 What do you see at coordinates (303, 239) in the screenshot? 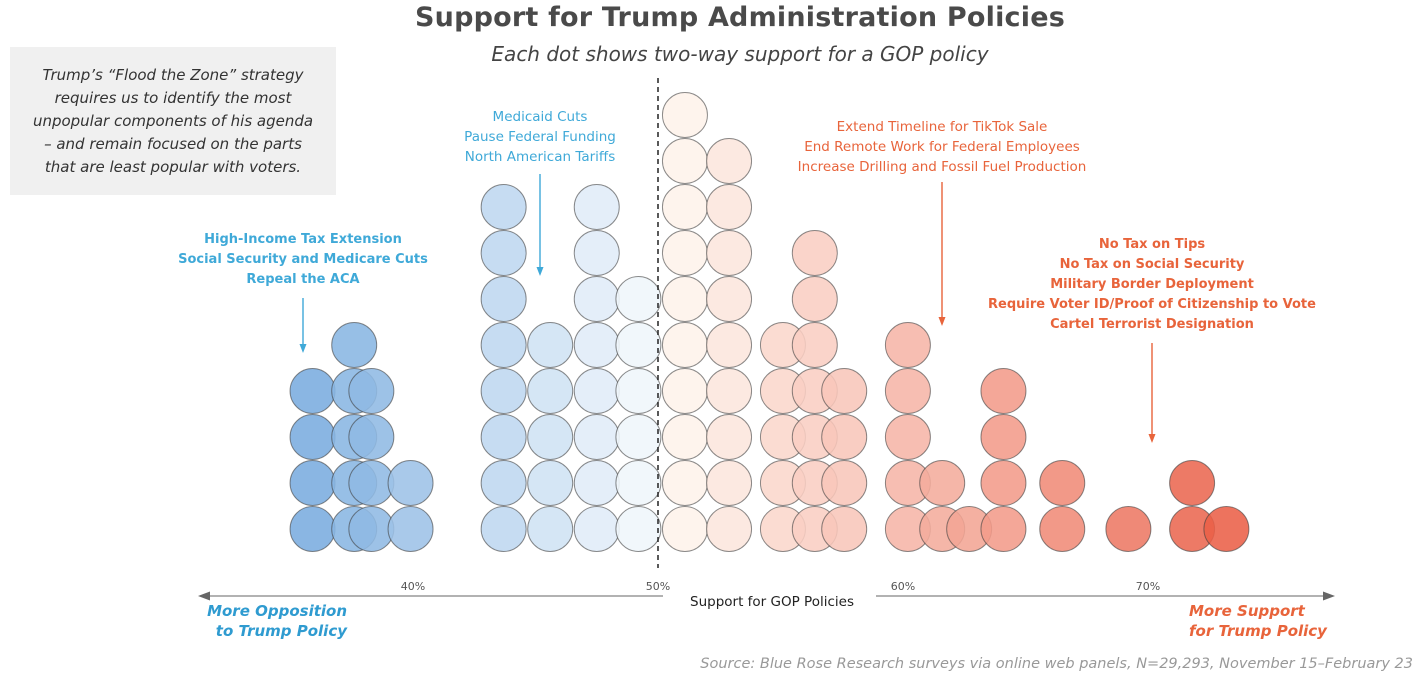
I see `annotation-line: High-Income Tax Extension` at bounding box center [303, 239].